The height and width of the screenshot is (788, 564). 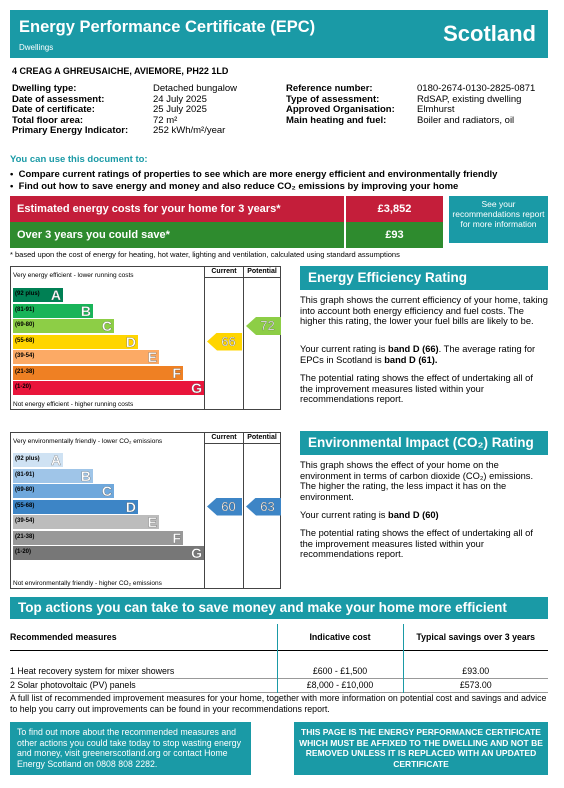 What do you see at coordinates (63, 636) in the screenshot?
I see `table-header: Recommended measures` at bounding box center [63, 636].